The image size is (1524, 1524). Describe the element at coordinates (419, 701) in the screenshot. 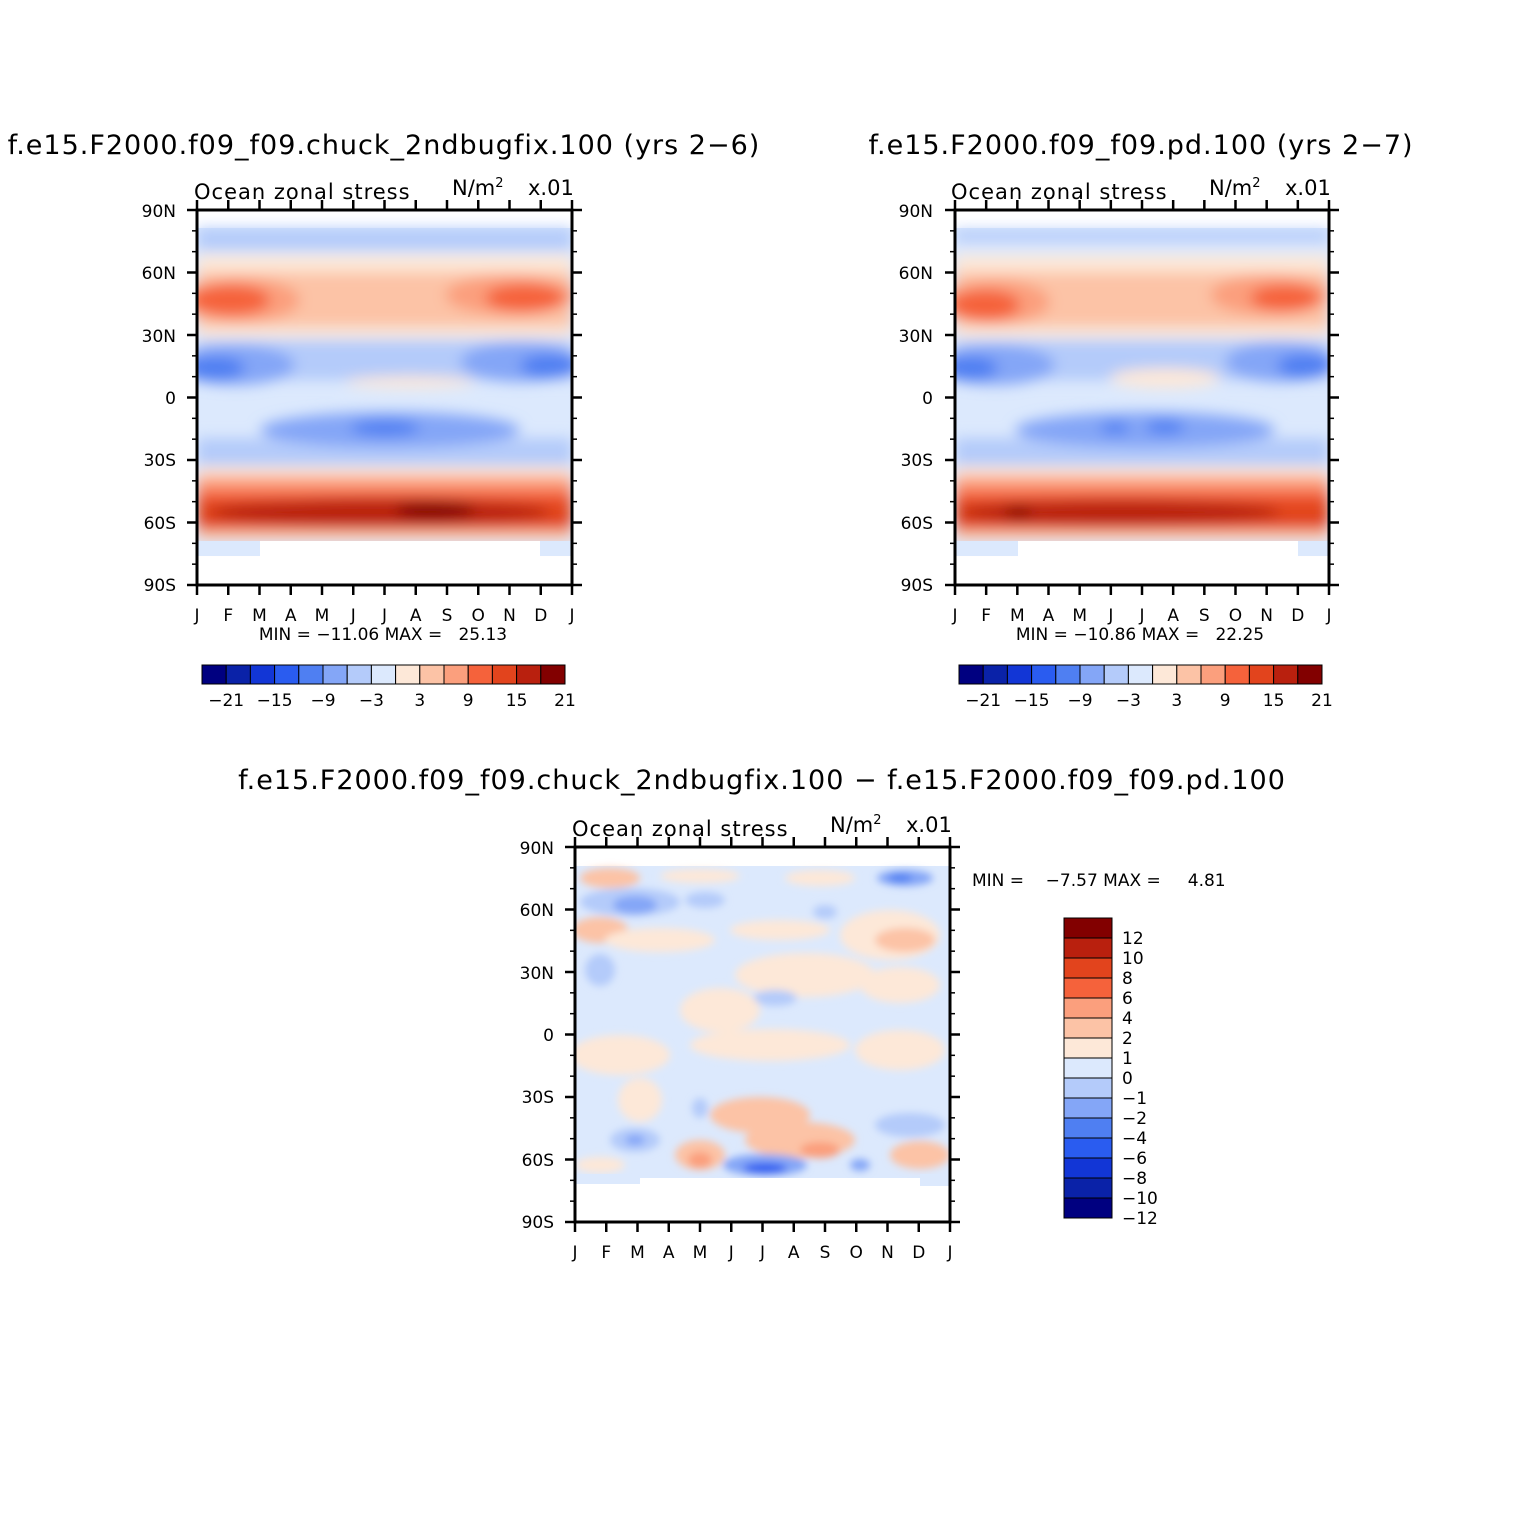

I see `colorbar-label: 3` at that location.